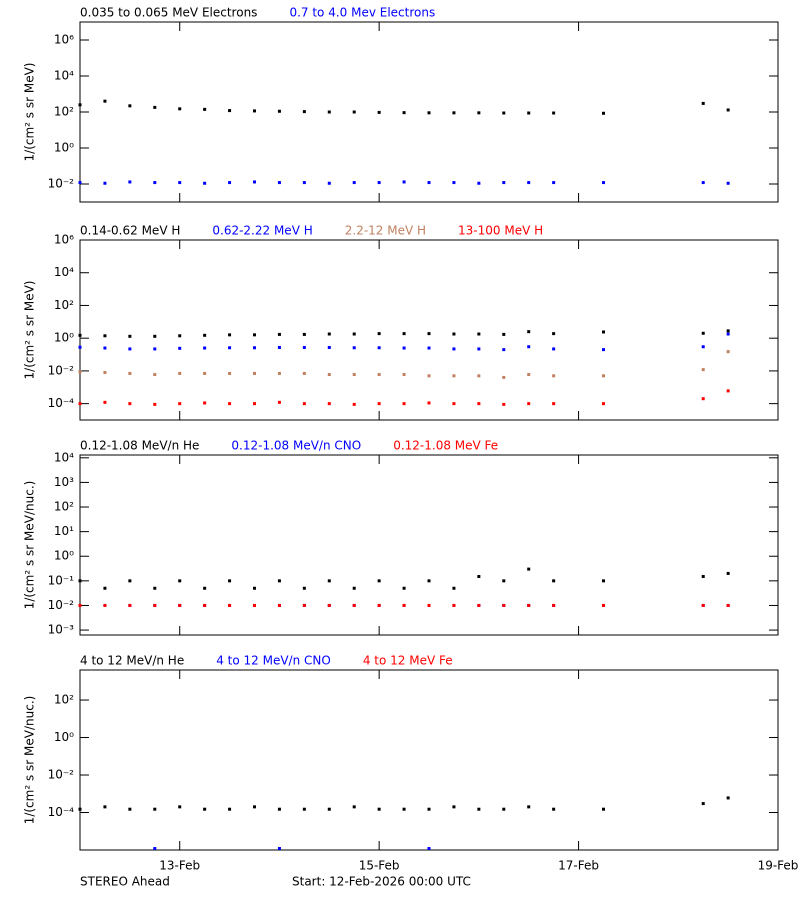  Describe the element at coordinates (408, 661) in the screenshot. I see `legend-entry: 4 to 12 MeV Fe` at that location.